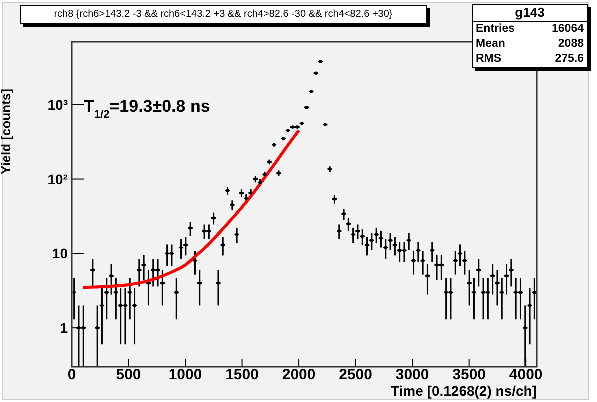 The width and height of the screenshot is (597, 402). I want to click on y-axis-title: Yield [counts], so click(7, 131).